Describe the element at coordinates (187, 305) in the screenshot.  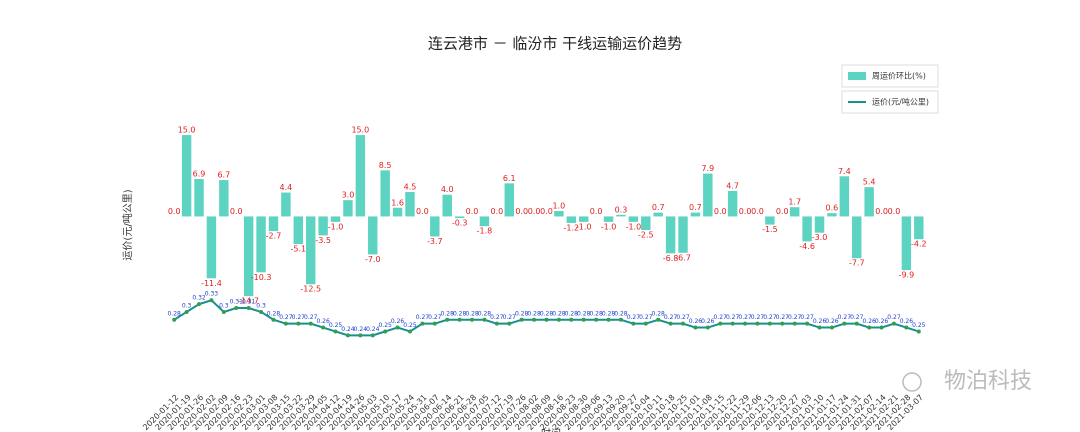
I see `line-value-label: 0.3` at that location.